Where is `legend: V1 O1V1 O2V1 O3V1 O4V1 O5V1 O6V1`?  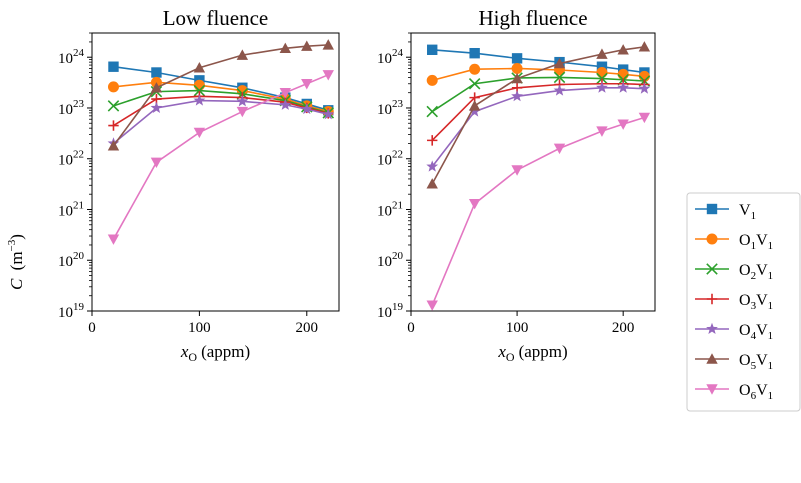
legend: V1 O1V1 O2V1 O3V1 O4V1 O5V1 O6V1 is located at coordinates (743, 302).